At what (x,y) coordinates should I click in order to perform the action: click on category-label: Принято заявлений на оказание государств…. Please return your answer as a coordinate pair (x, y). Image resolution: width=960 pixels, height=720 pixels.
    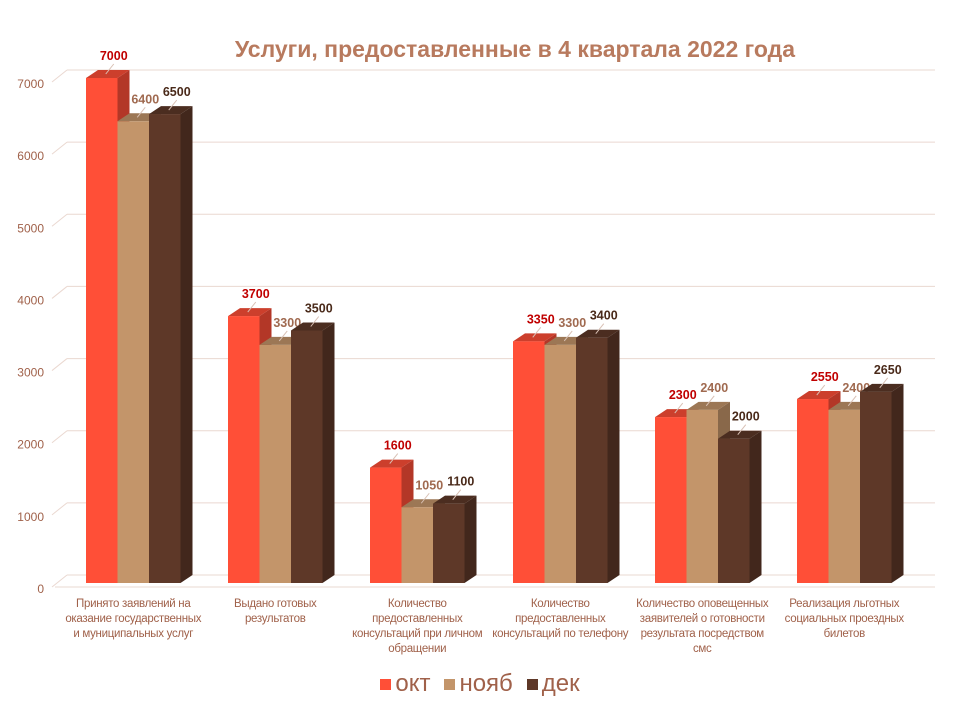
    Looking at the image, I should click on (133, 619).